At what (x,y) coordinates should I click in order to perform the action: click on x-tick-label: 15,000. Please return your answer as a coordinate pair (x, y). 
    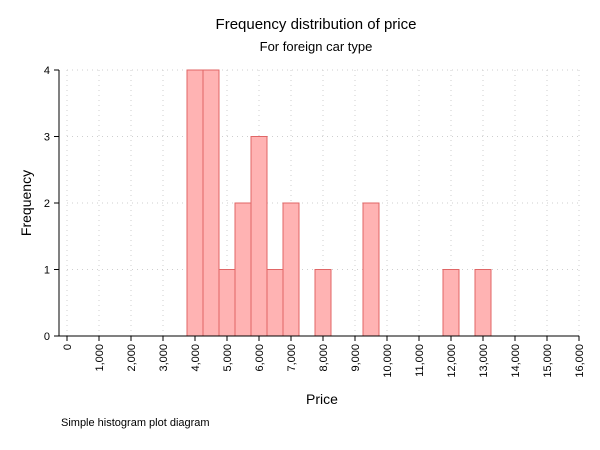
    Looking at the image, I should click on (548, 361).